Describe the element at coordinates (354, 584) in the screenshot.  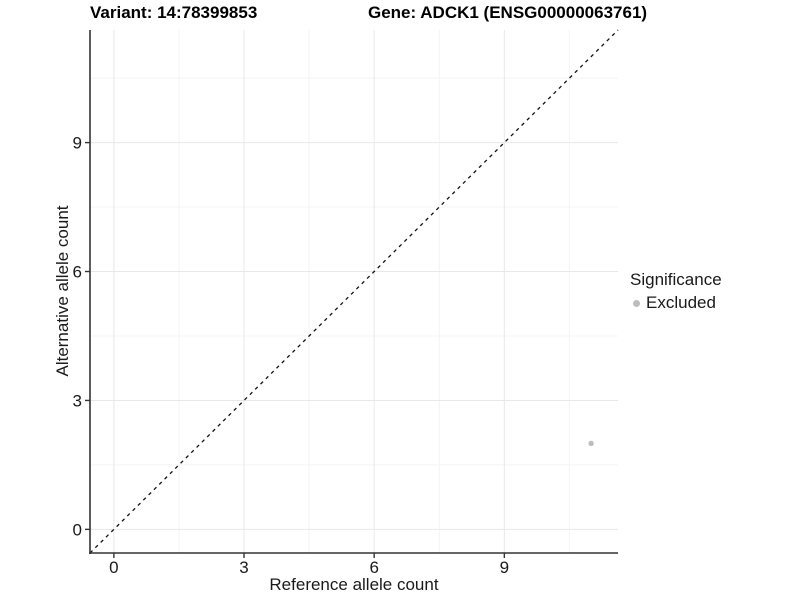
I see `x-axis-label: Reference allele count` at that location.